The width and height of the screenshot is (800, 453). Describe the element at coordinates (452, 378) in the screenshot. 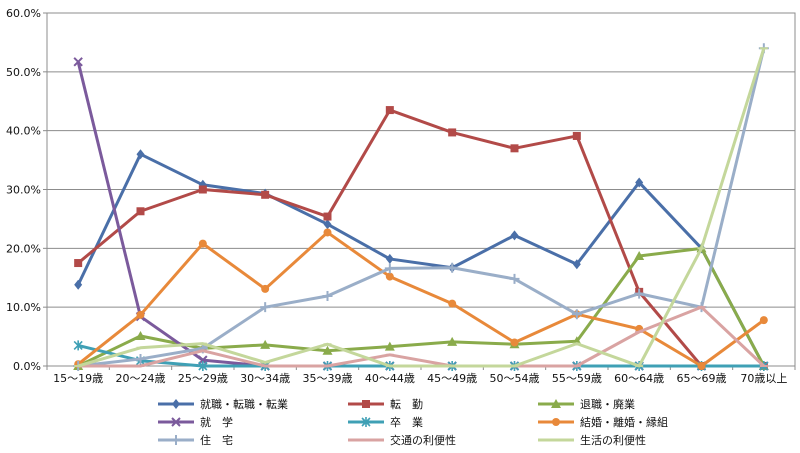

I see `x-tick-label: 45〜49歳` at that location.